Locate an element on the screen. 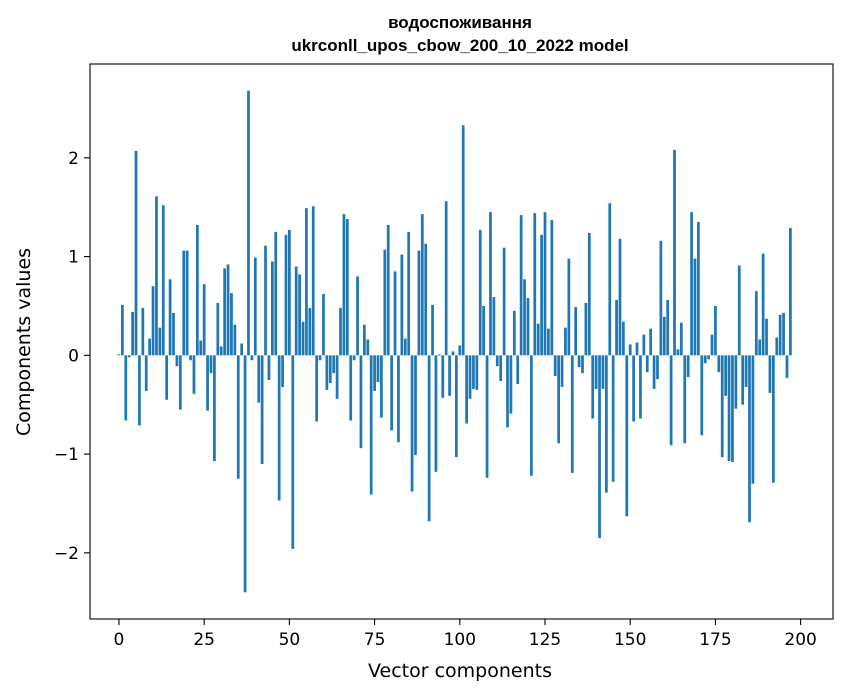  y-tick-label: −2 is located at coordinates (66, 554).